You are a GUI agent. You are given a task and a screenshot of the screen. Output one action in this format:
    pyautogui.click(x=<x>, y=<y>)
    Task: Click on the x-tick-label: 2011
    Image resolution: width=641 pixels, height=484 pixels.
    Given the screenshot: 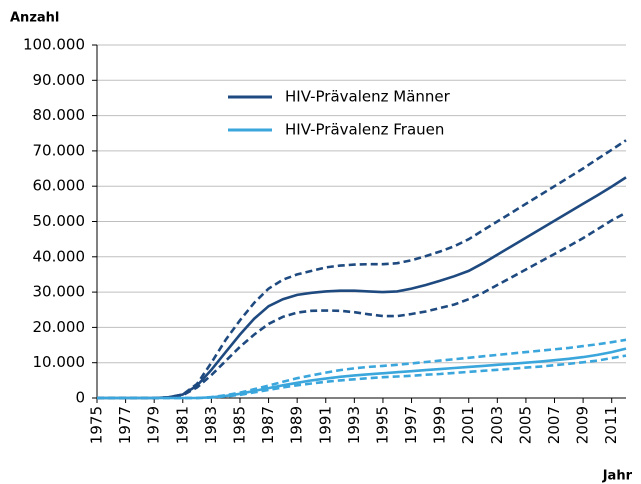 What is the action you would take?
    pyautogui.click(x=611, y=425)
    